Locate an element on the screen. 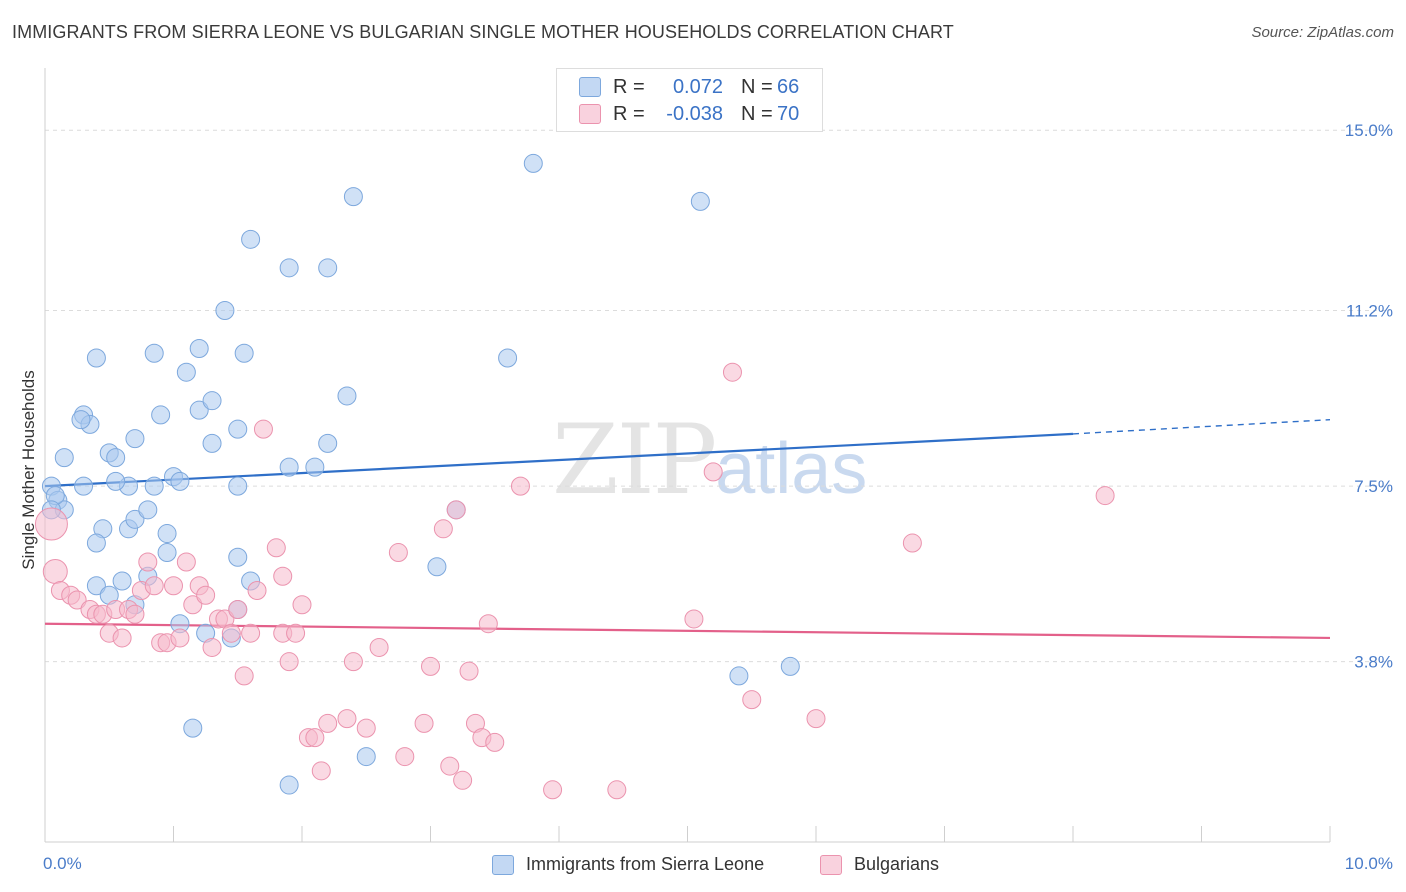 This screenshot has height=892, width=1406. legend-n-label: N = is located at coordinates (757, 113).